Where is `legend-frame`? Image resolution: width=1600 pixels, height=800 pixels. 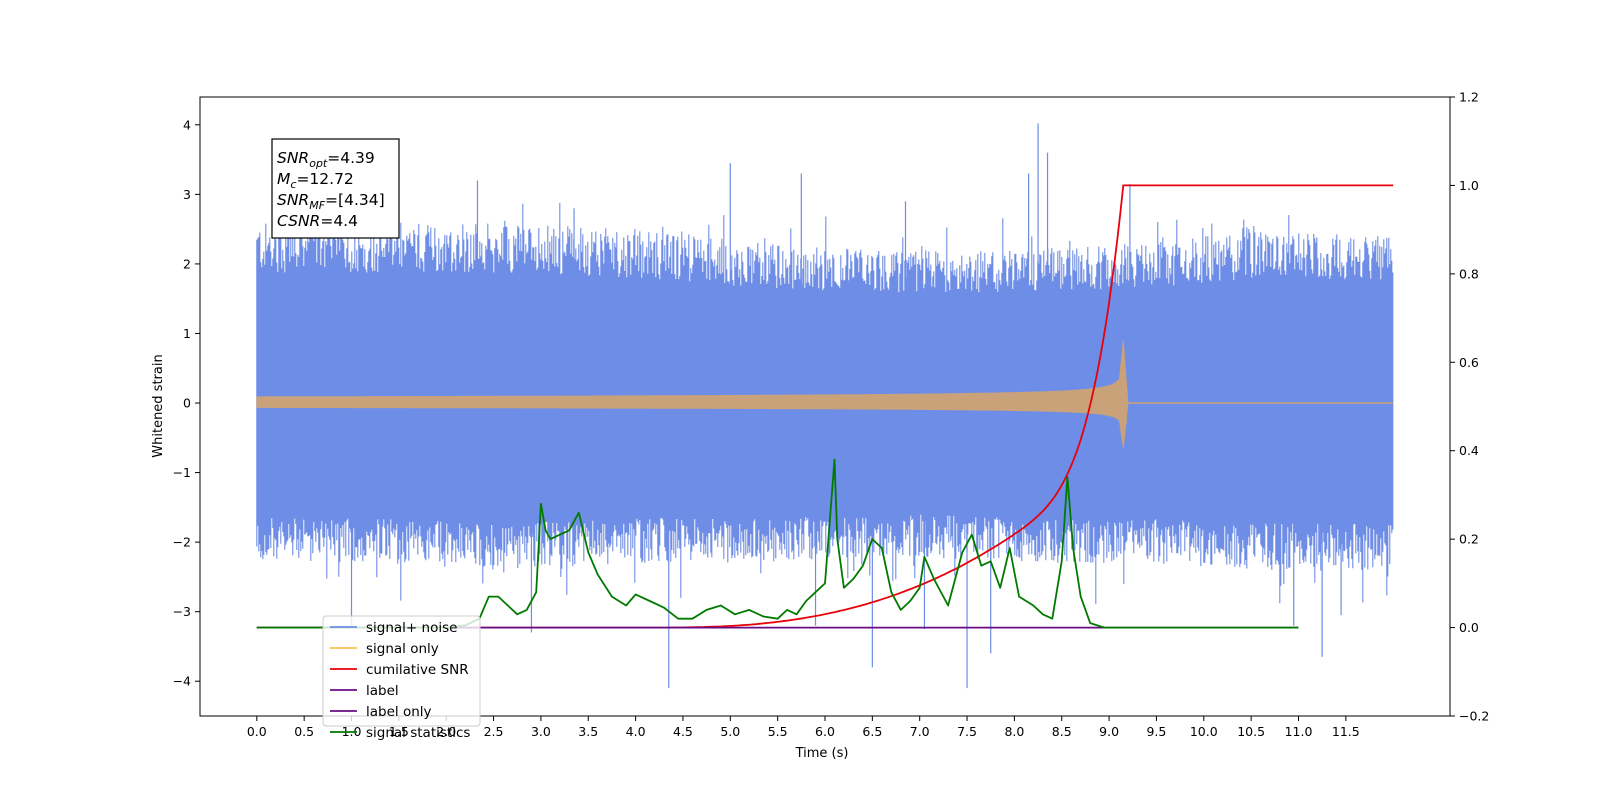 legend-frame is located at coordinates (401, 671).